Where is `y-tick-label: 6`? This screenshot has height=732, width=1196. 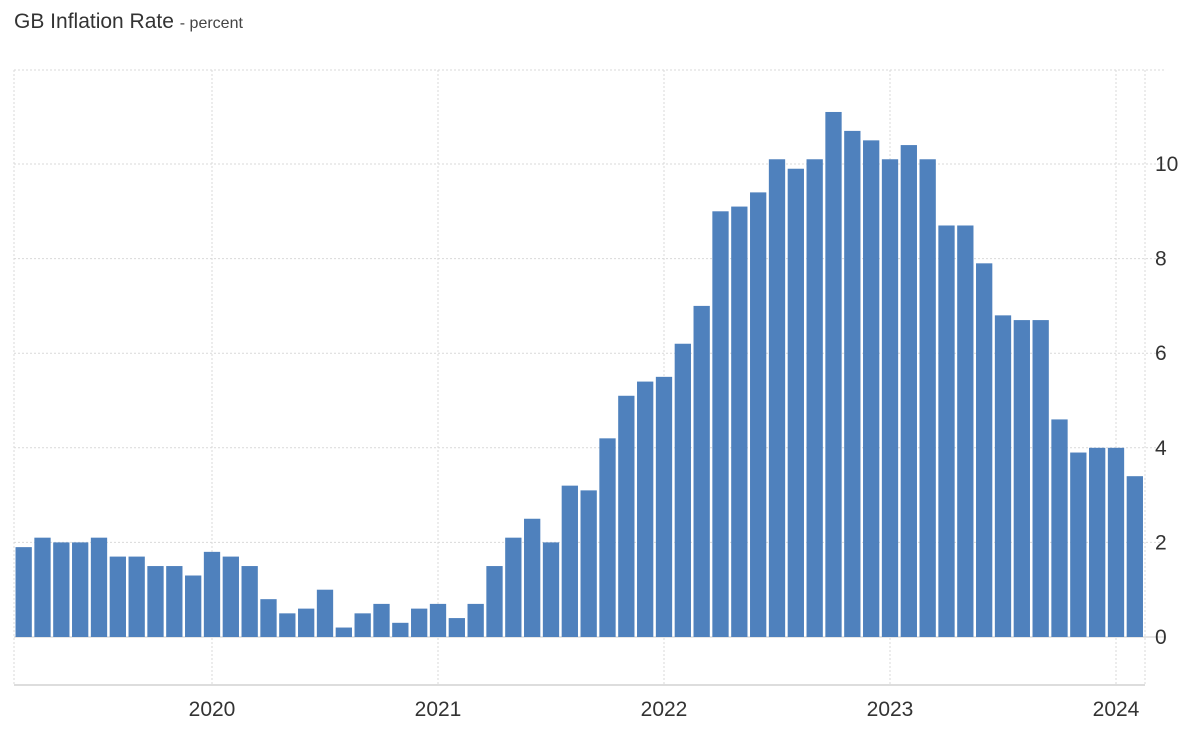
y-tick-label: 6 is located at coordinates (1161, 353).